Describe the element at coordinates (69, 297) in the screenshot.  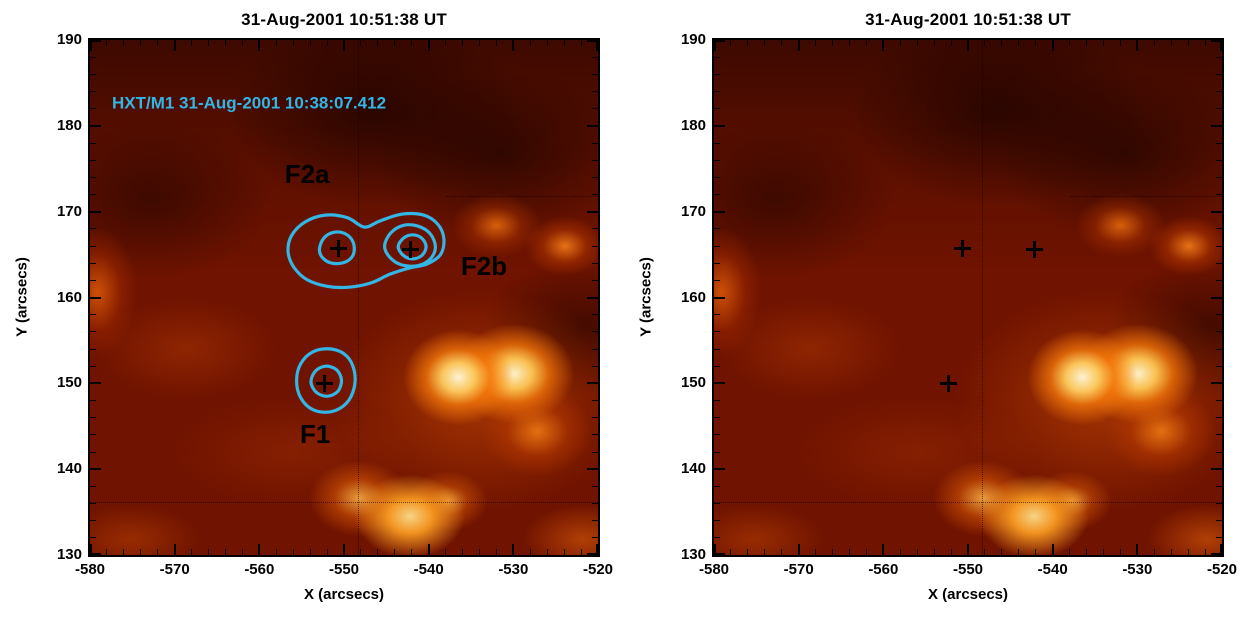
I see `y-tick-label: 160` at that location.